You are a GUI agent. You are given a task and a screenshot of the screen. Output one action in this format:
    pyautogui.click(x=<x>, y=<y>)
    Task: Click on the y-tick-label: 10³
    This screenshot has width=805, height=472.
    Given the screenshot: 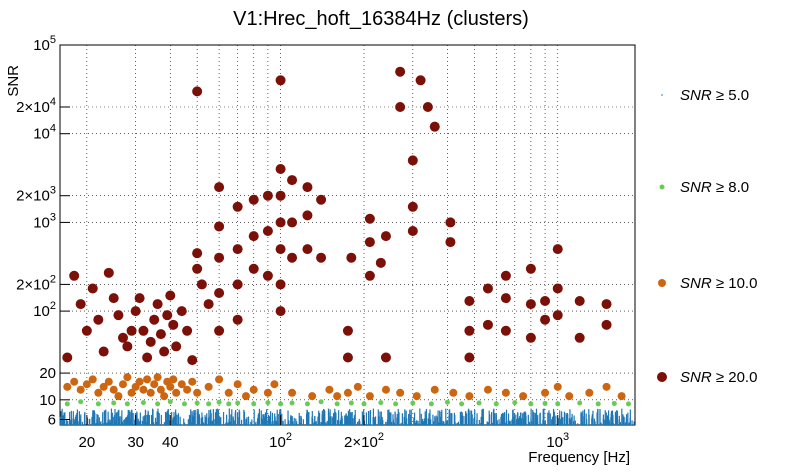 What is the action you would take?
    pyautogui.click(x=44, y=221)
    